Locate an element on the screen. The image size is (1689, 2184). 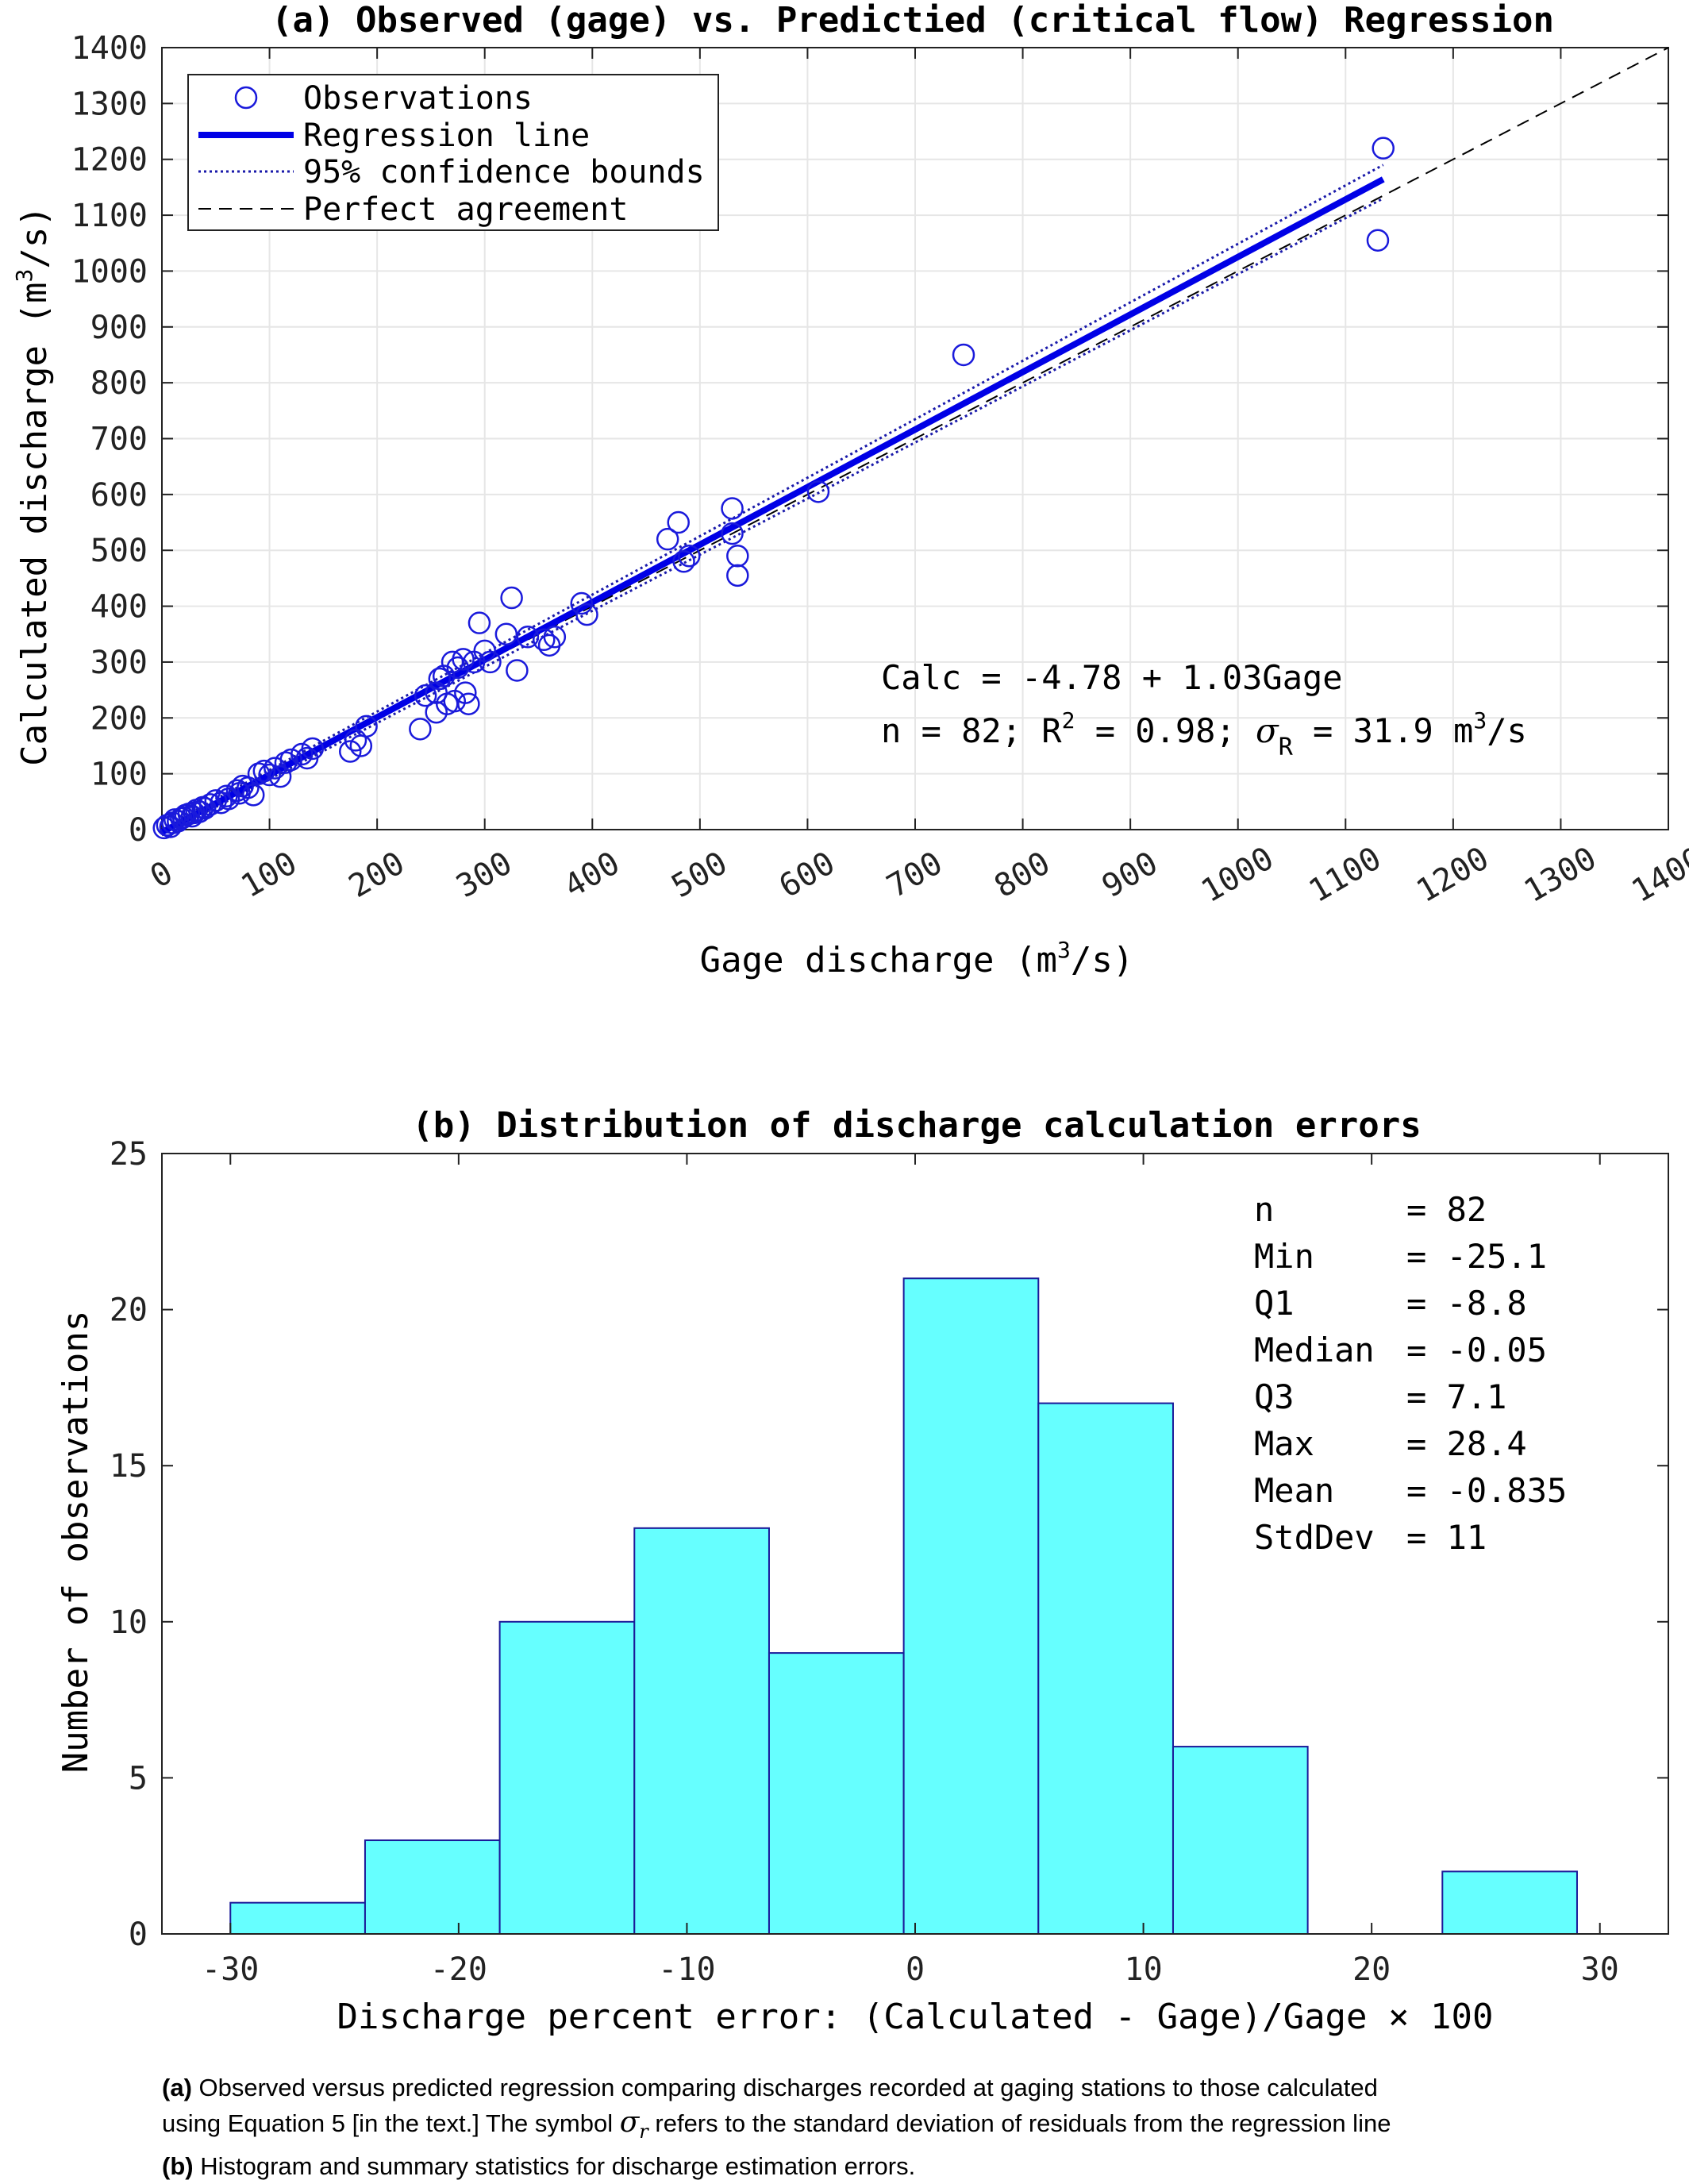
stat-label: Min is located at coordinates (1284, 1256).